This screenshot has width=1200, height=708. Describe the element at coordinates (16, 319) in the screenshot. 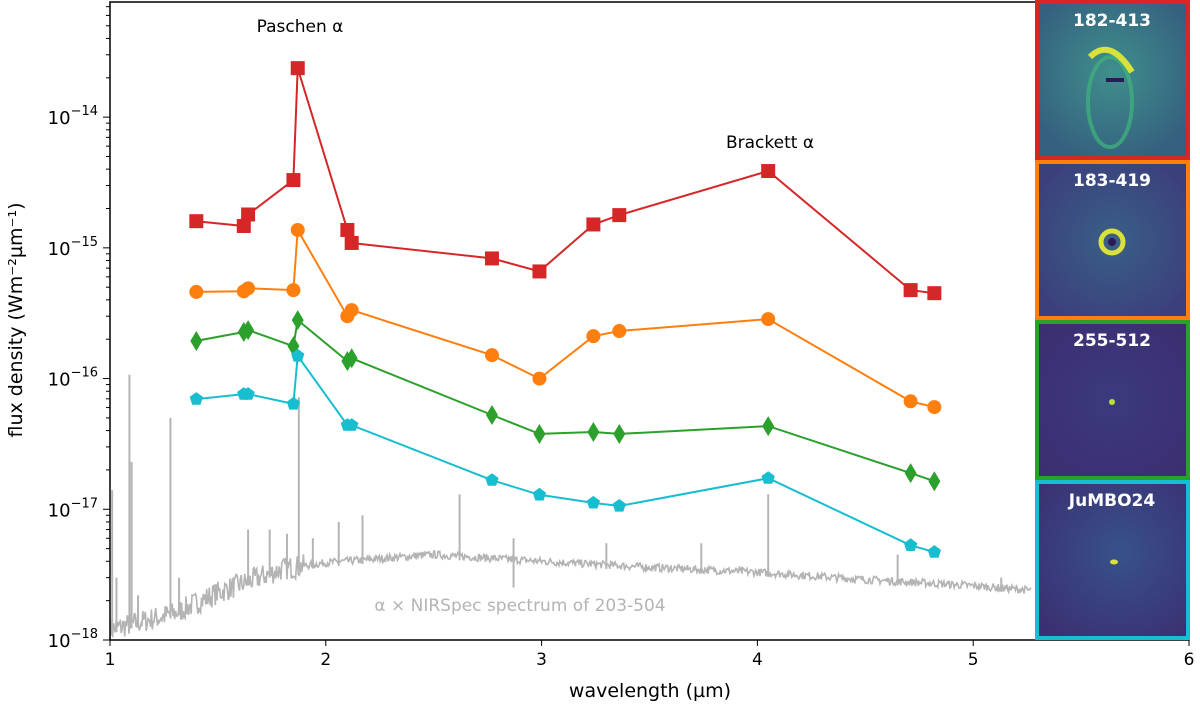

I see `y-axis-label: flux density (Wm⁻²µm⁻¹)` at that location.